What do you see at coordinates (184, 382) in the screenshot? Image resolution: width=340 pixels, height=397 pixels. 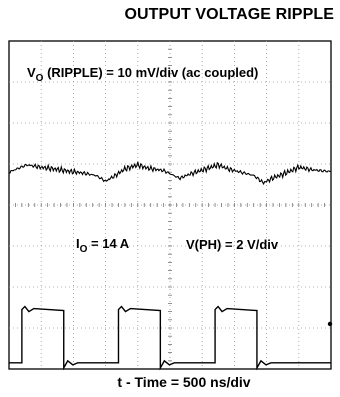 I see `x-axis-label: t - Time = 500 ns/div` at bounding box center [184, 382].